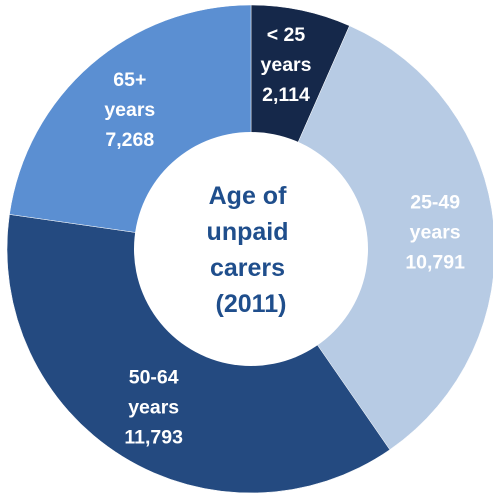  What do you see at coordinates (153, 437) in the screenshot?
I see `slice-label-line: 11,793` at bounding box center [153, 437].